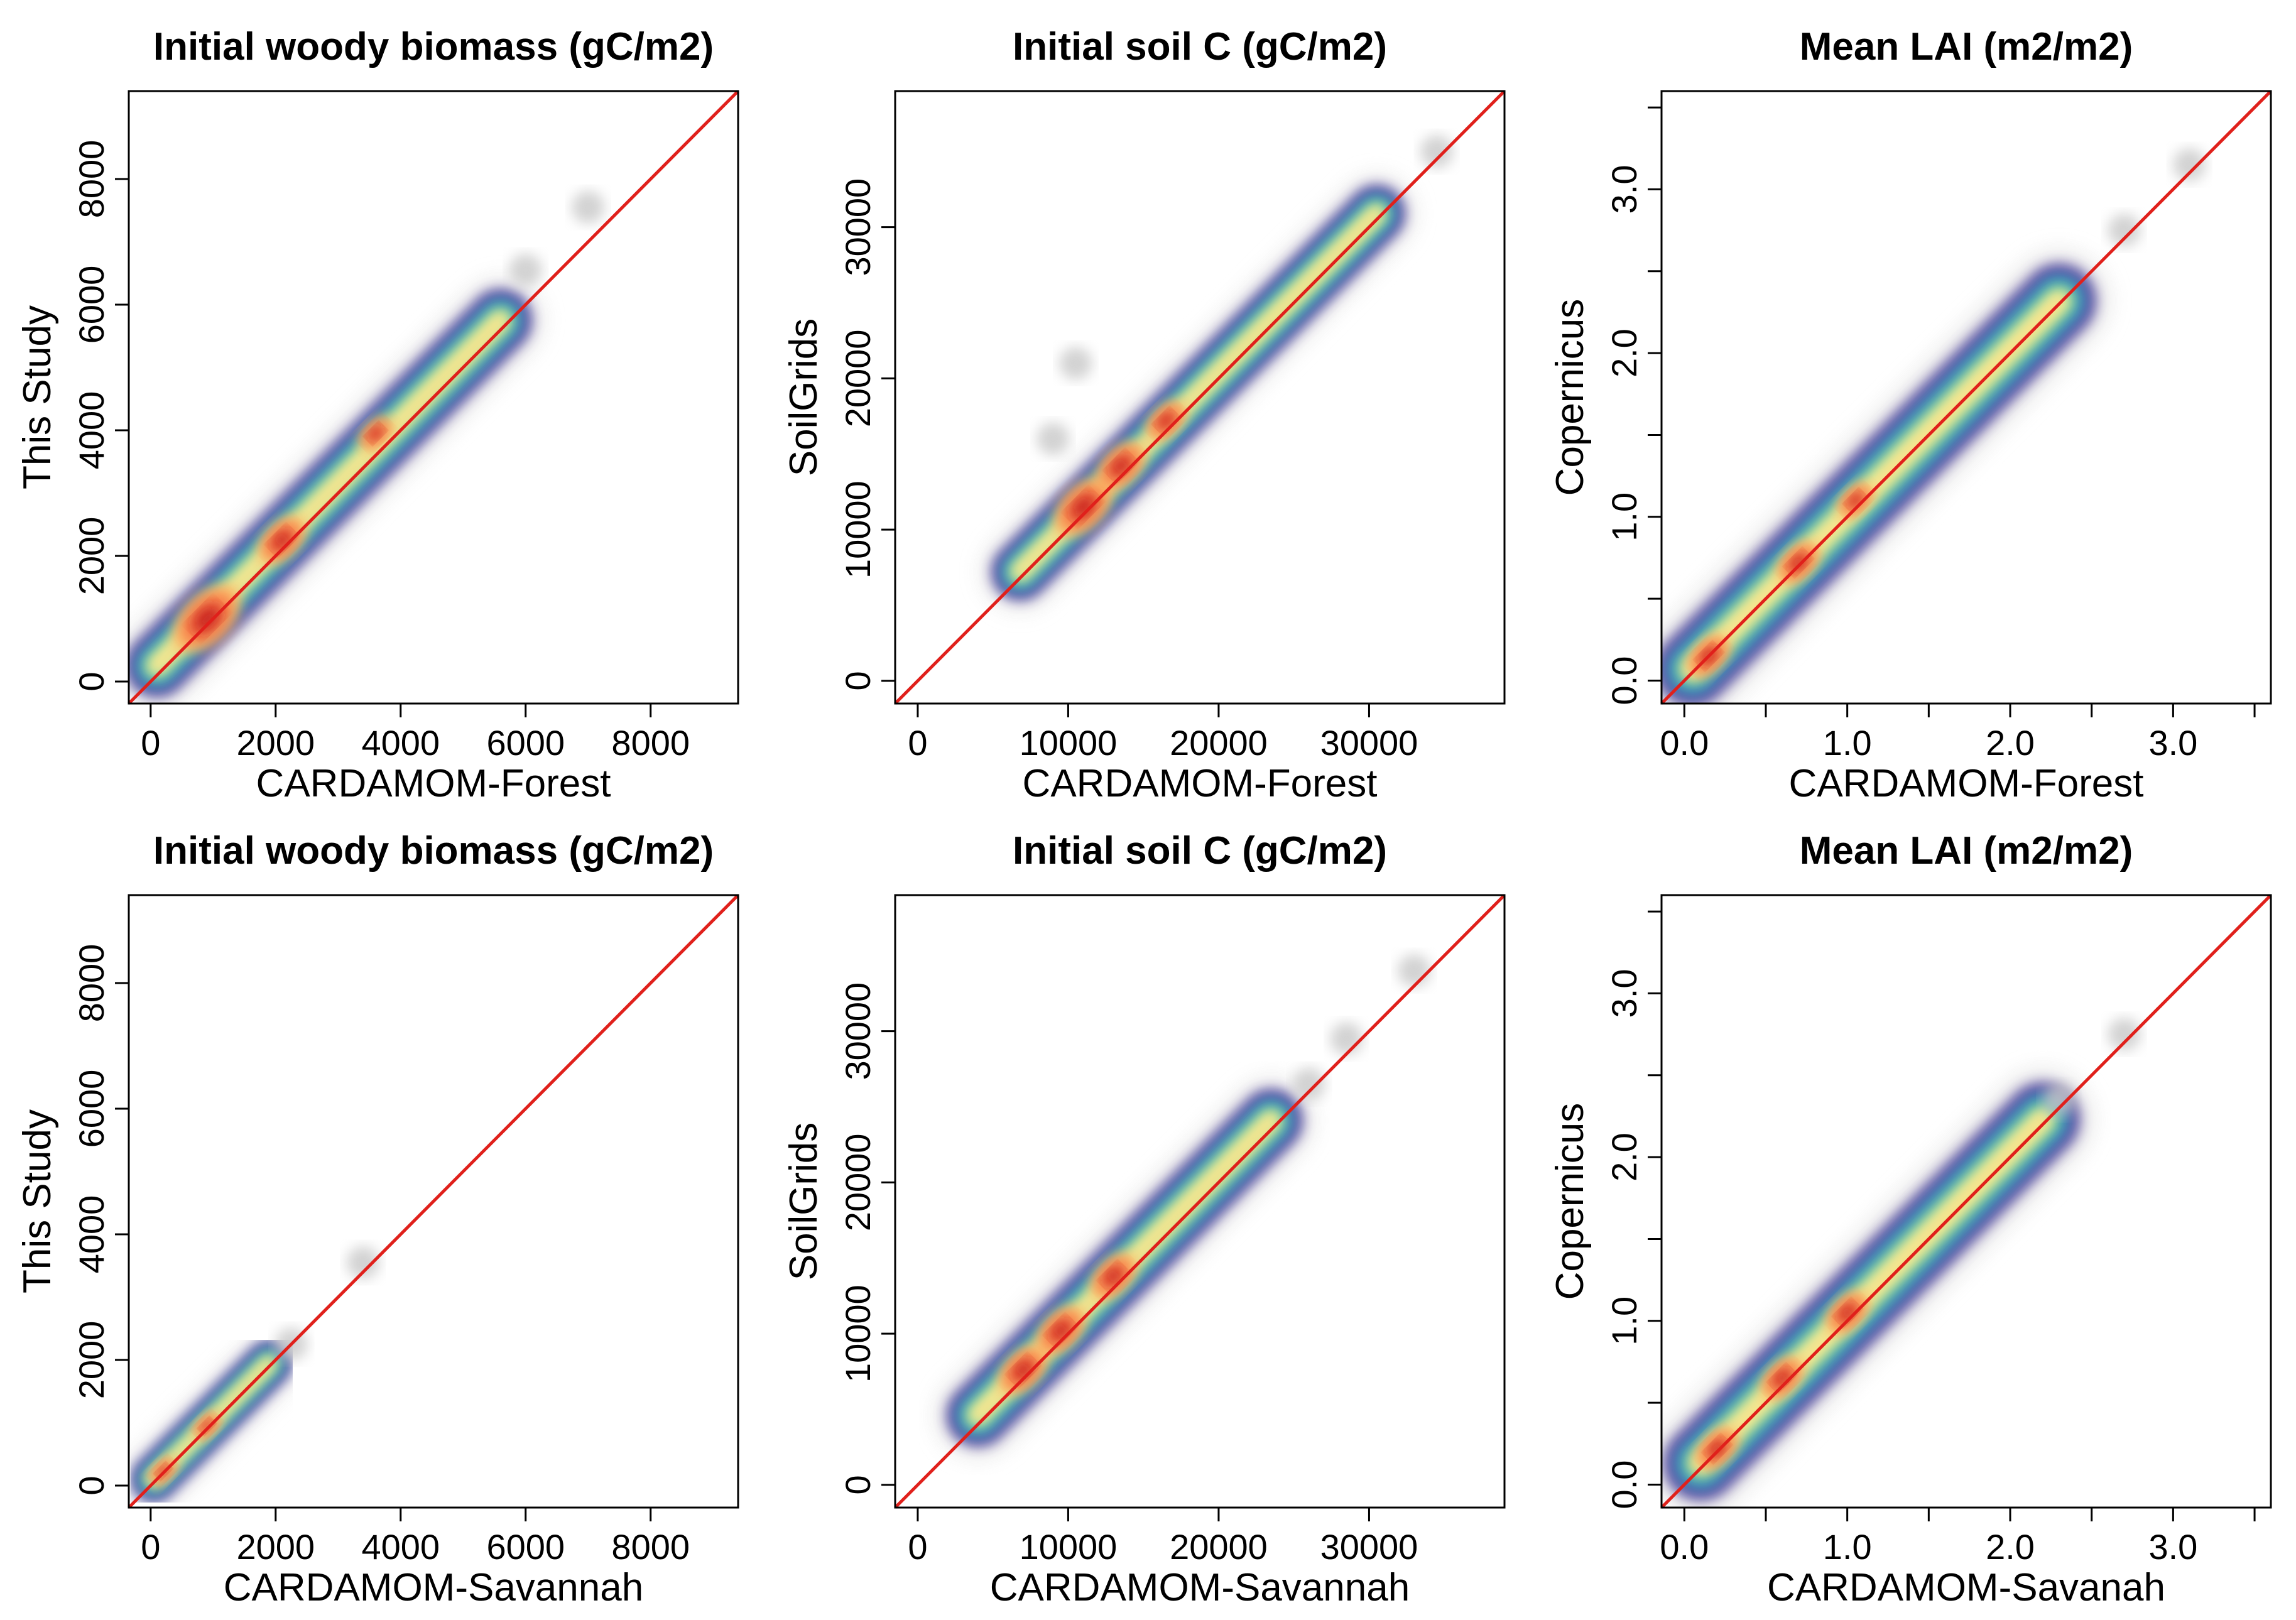 This screenshot has height=1620, width=2296. Describe the element at coordinates (1069, 1547) in the screenshot. I see `x-tick-label: 10000` at that location.